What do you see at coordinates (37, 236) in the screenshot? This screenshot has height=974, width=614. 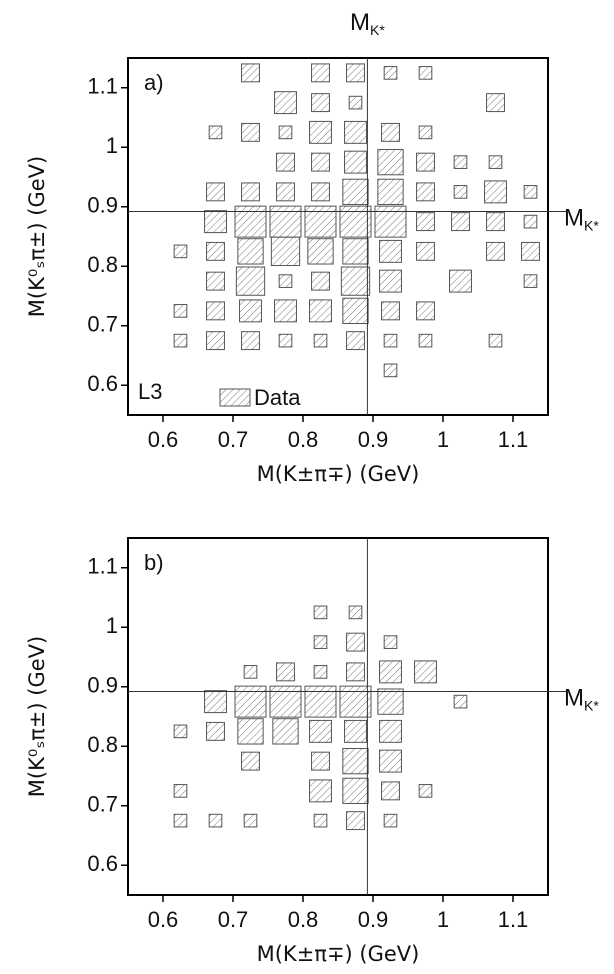 I see `y-axis-label: M(K⁰ₛπ±) (GeV)` at bounding box center [37, 236].